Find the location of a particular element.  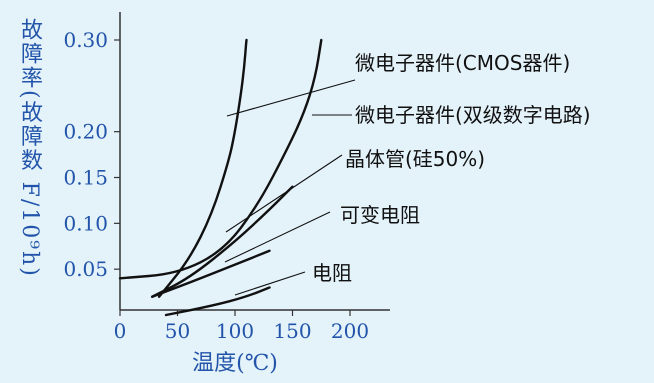

x-tick-label: 50 is located at coordinates (177, 331).